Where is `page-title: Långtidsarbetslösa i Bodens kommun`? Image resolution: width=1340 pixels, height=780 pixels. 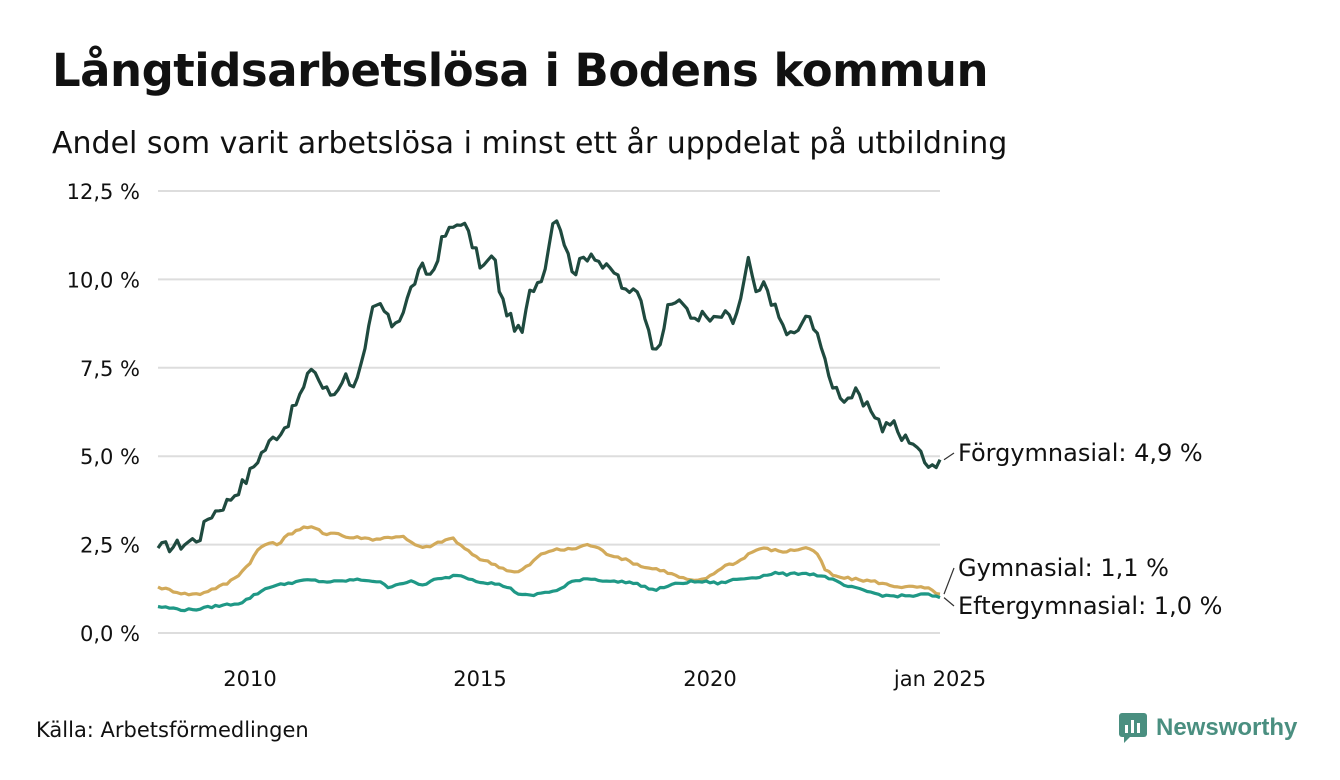 page-title: Långtidsarbetslösa i Bodens kommun is located at coordinates (520, 70).